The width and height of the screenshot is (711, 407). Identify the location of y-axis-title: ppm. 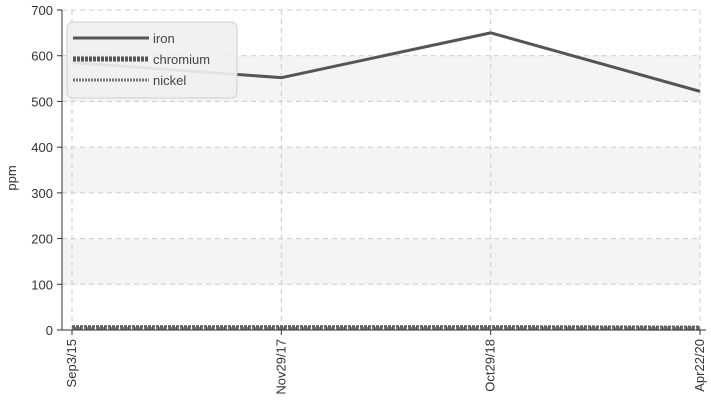
(11, 177).